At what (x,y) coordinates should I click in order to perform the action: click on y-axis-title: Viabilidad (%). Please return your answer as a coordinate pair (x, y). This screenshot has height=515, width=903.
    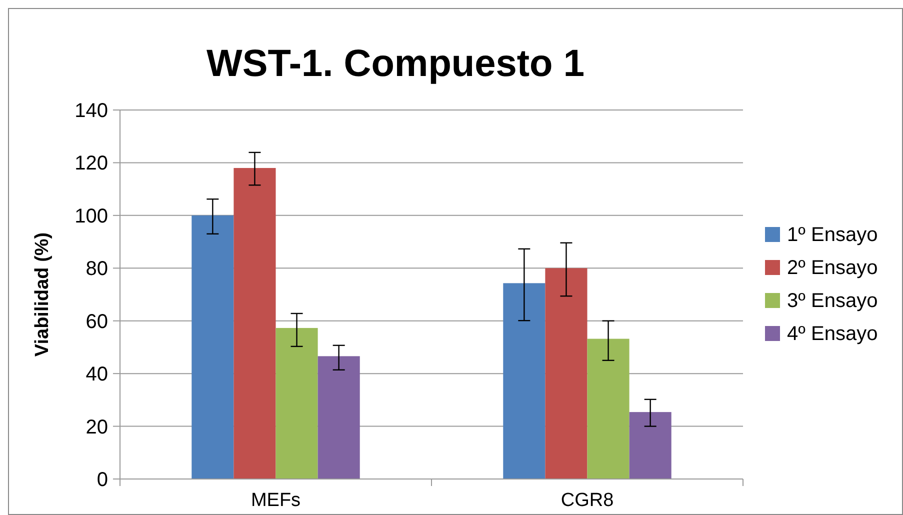
    Looking at the image, I should click on (42, 294).